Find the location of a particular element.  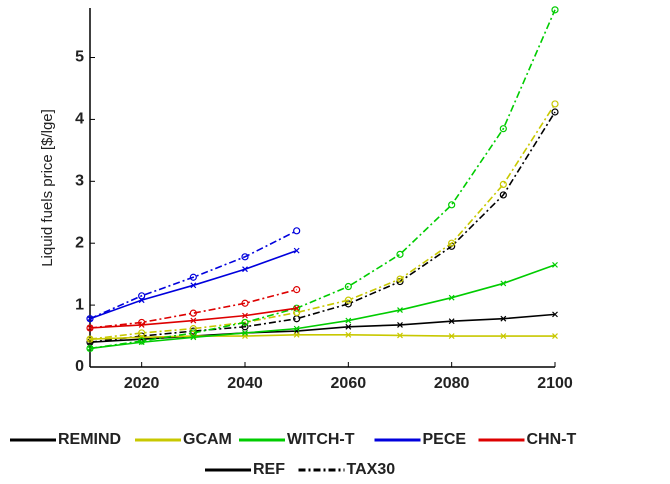

legend-label: TAX30 is located at coordinates (371, 469).